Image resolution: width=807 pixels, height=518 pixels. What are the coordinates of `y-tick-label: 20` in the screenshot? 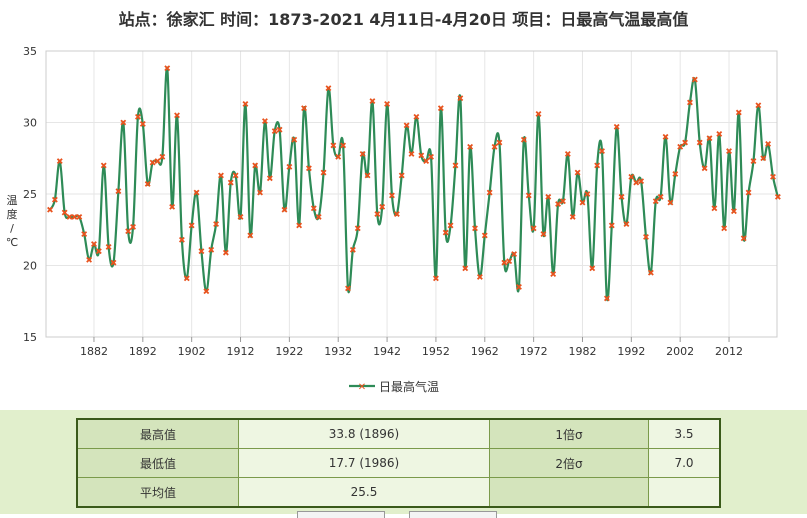 It's located at (30, 266).